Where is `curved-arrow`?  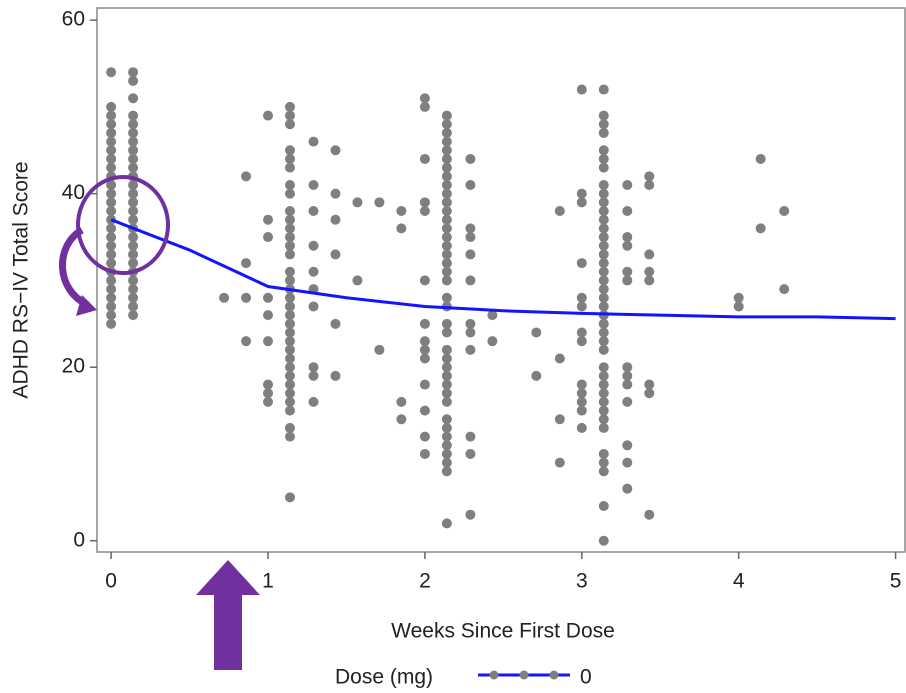 curved-arrow is located at coordinates (74, 267).